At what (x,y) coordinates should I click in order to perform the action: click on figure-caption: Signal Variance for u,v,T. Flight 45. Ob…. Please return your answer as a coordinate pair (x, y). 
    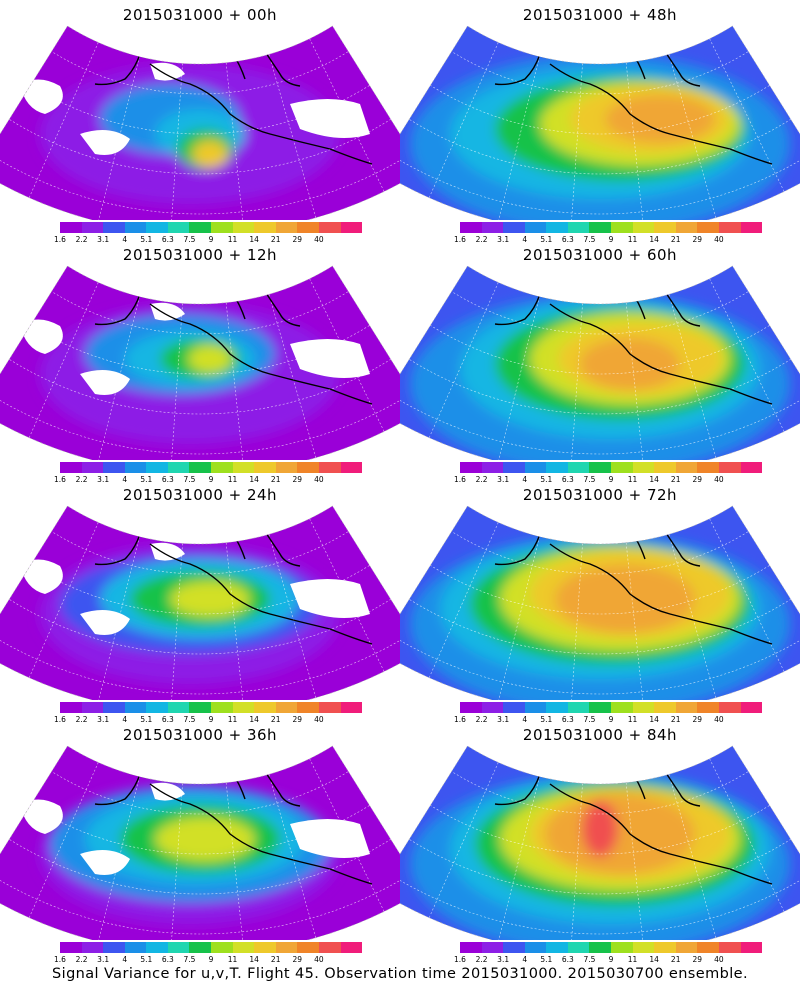
    Looking at the image, I should click on (400, 974).